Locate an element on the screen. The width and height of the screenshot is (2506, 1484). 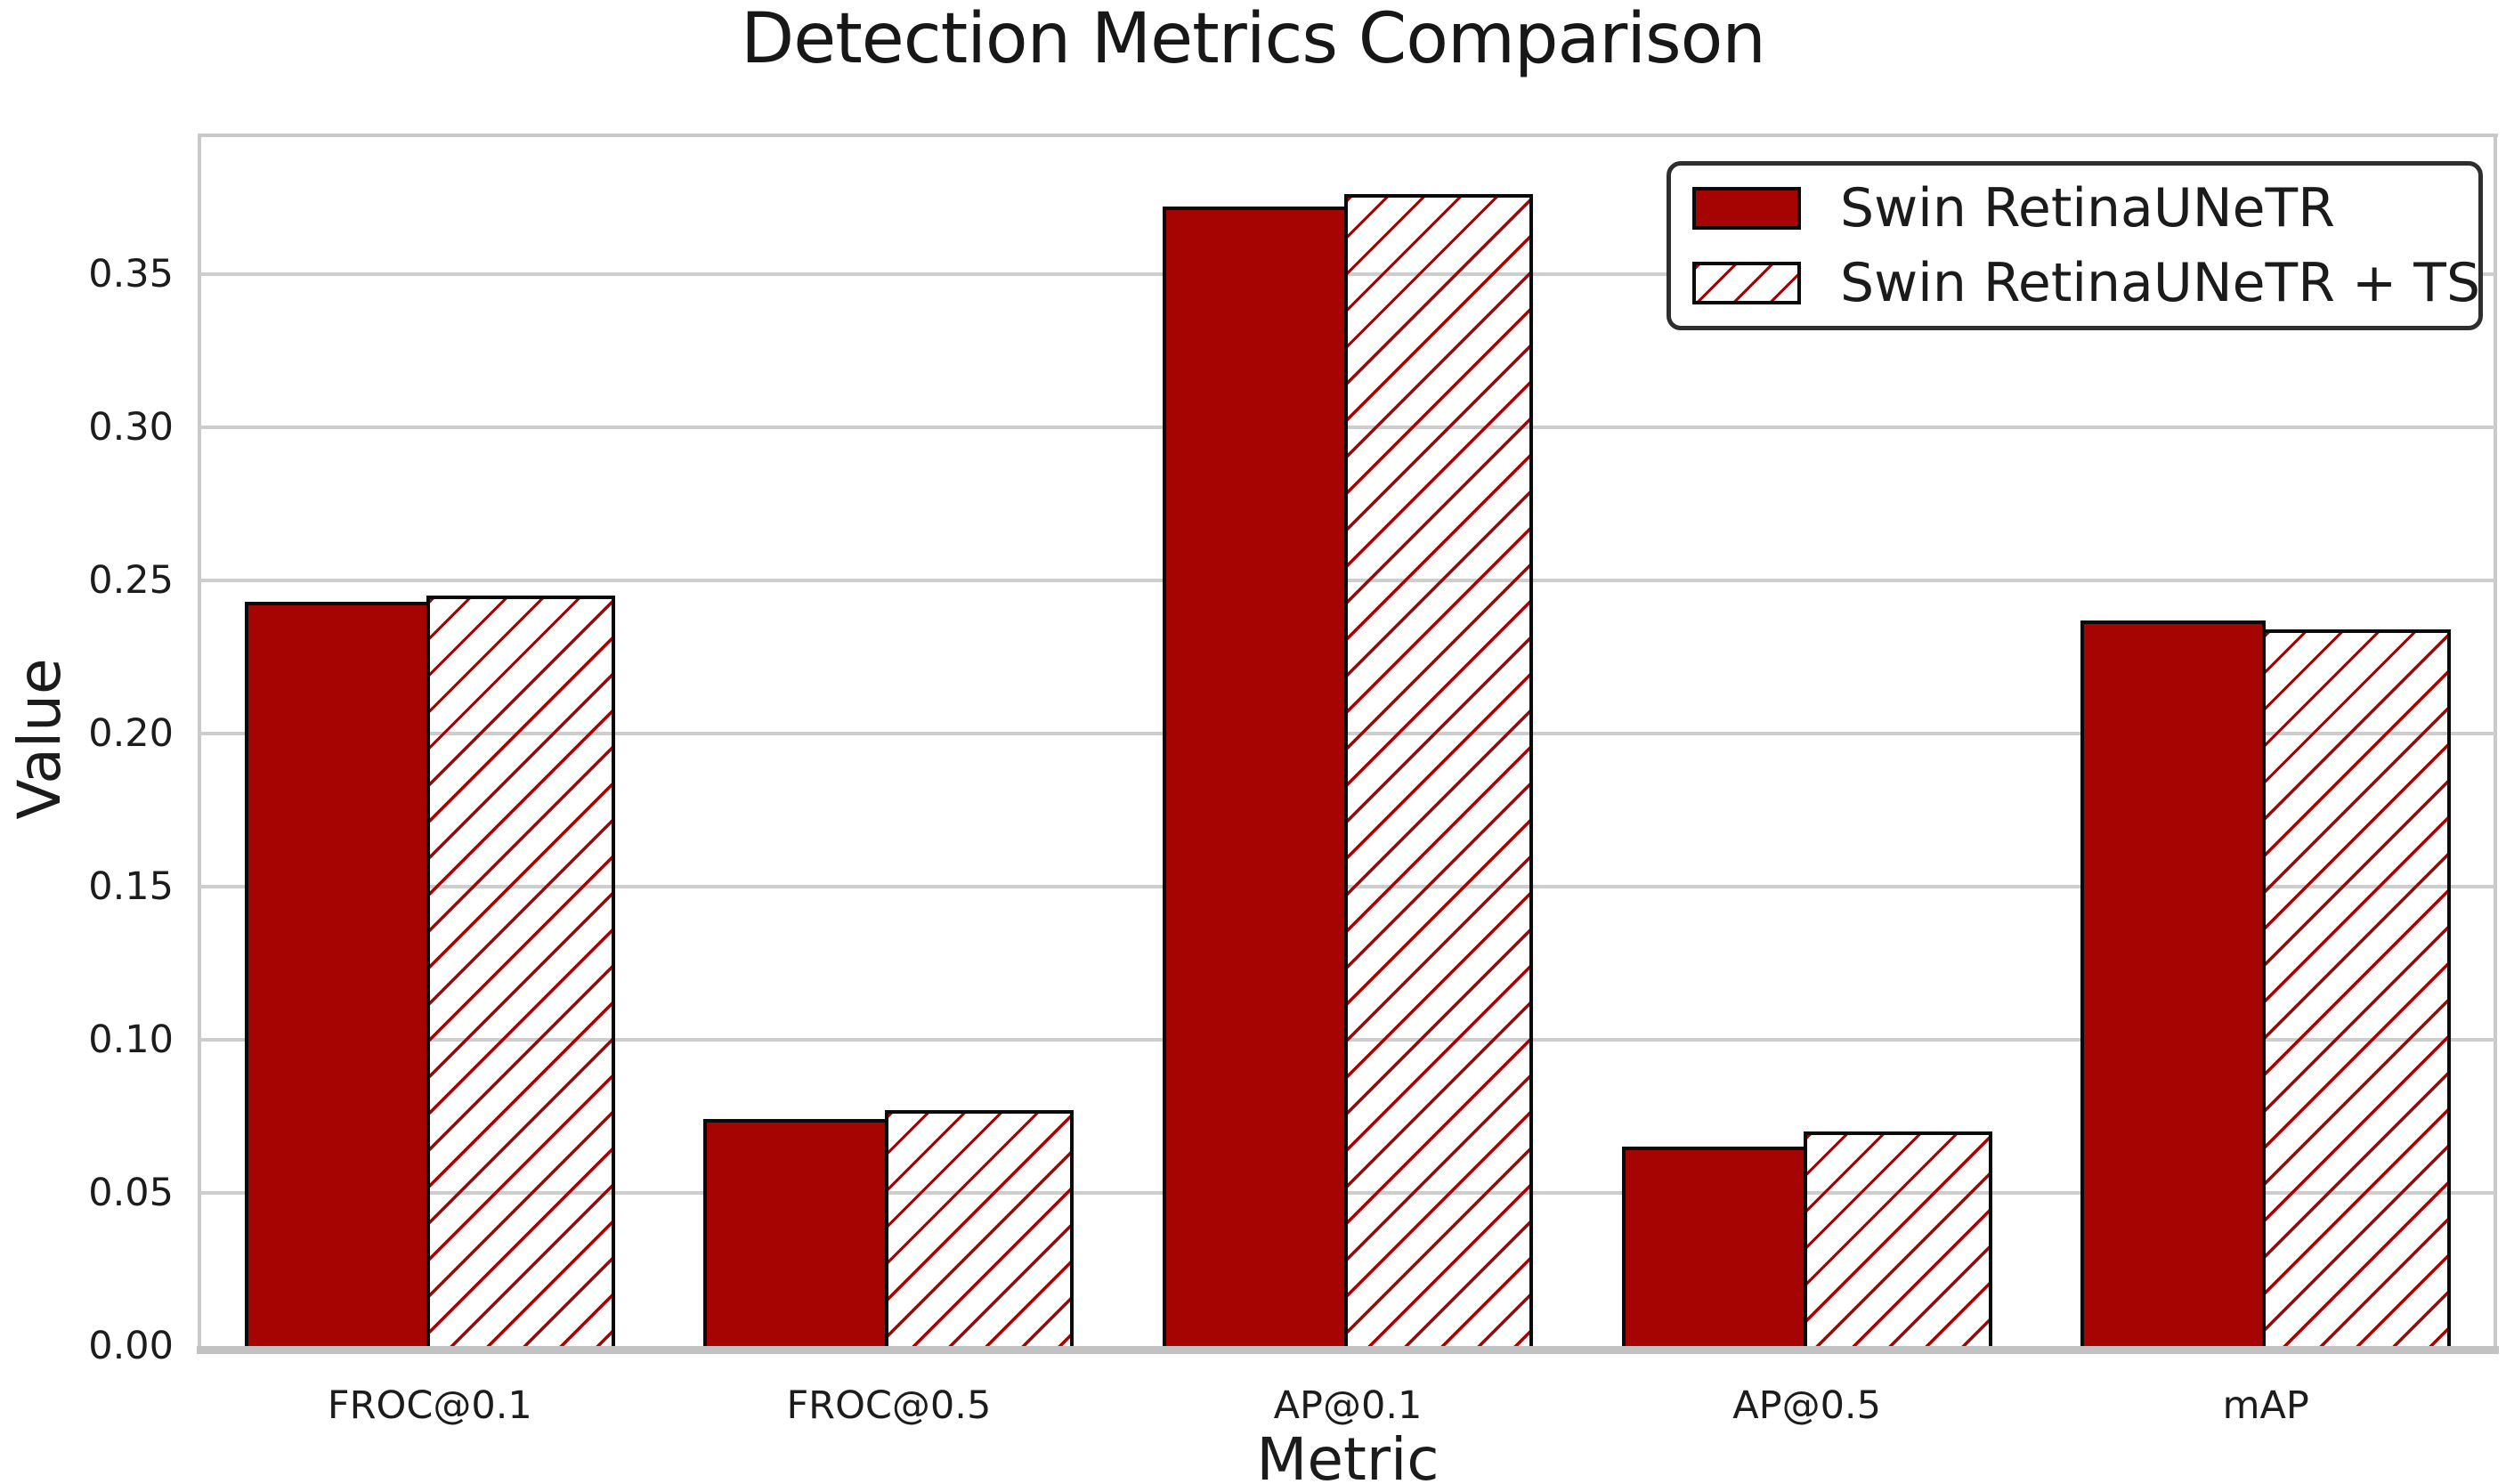
bar-FROC@0.5 is located at coordinates (796, 1232).